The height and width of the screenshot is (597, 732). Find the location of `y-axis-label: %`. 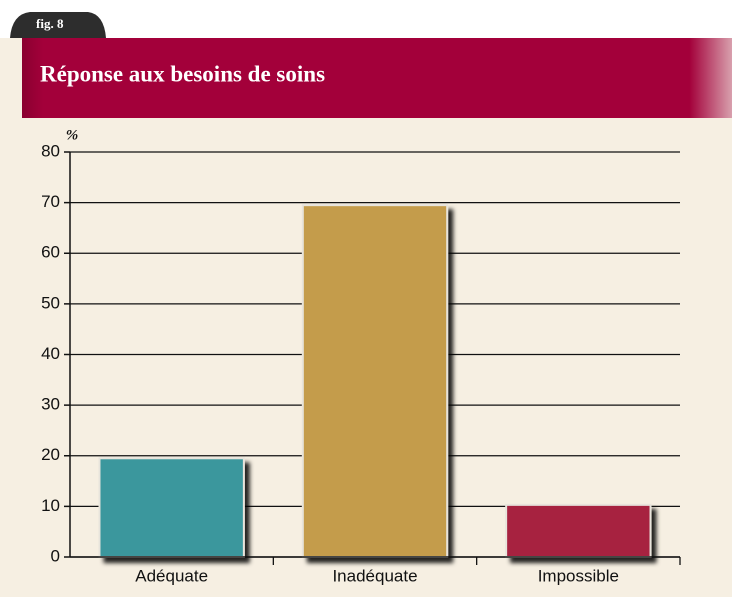

y-axis-label: % is located at coordinates (72, 135).